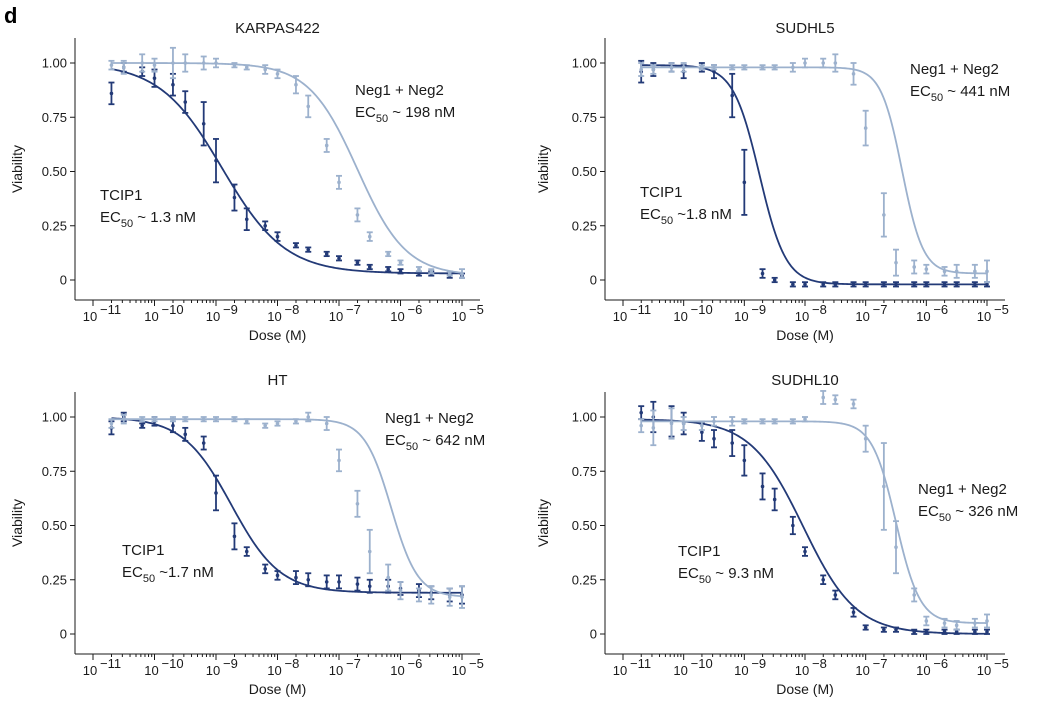 This screenshot has width=1054, height=703. I want to click on annotation-neg: Neg1 + Neg2 EC50 ~ 326 nM, so click(968, 502).